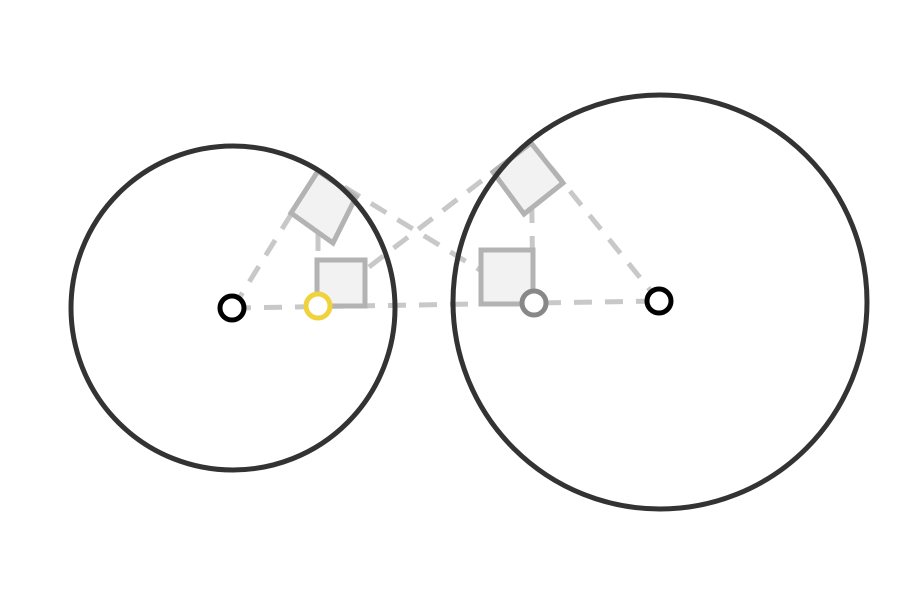 The image size is (921, 613). I want to click on baseline-line, so click(446, 304).